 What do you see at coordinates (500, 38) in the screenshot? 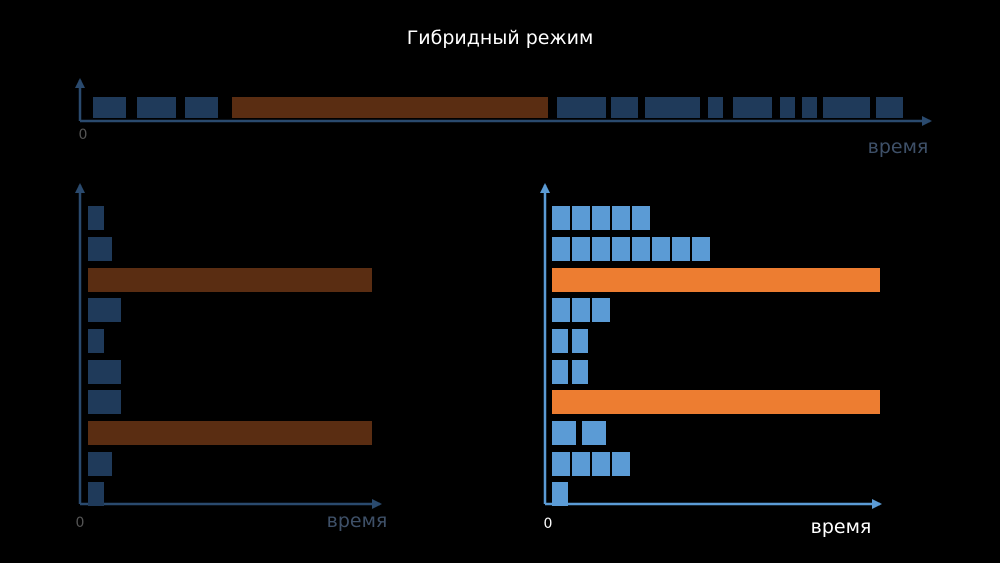
I see `title: Гибридный режим` at bounding box center [500, 38].